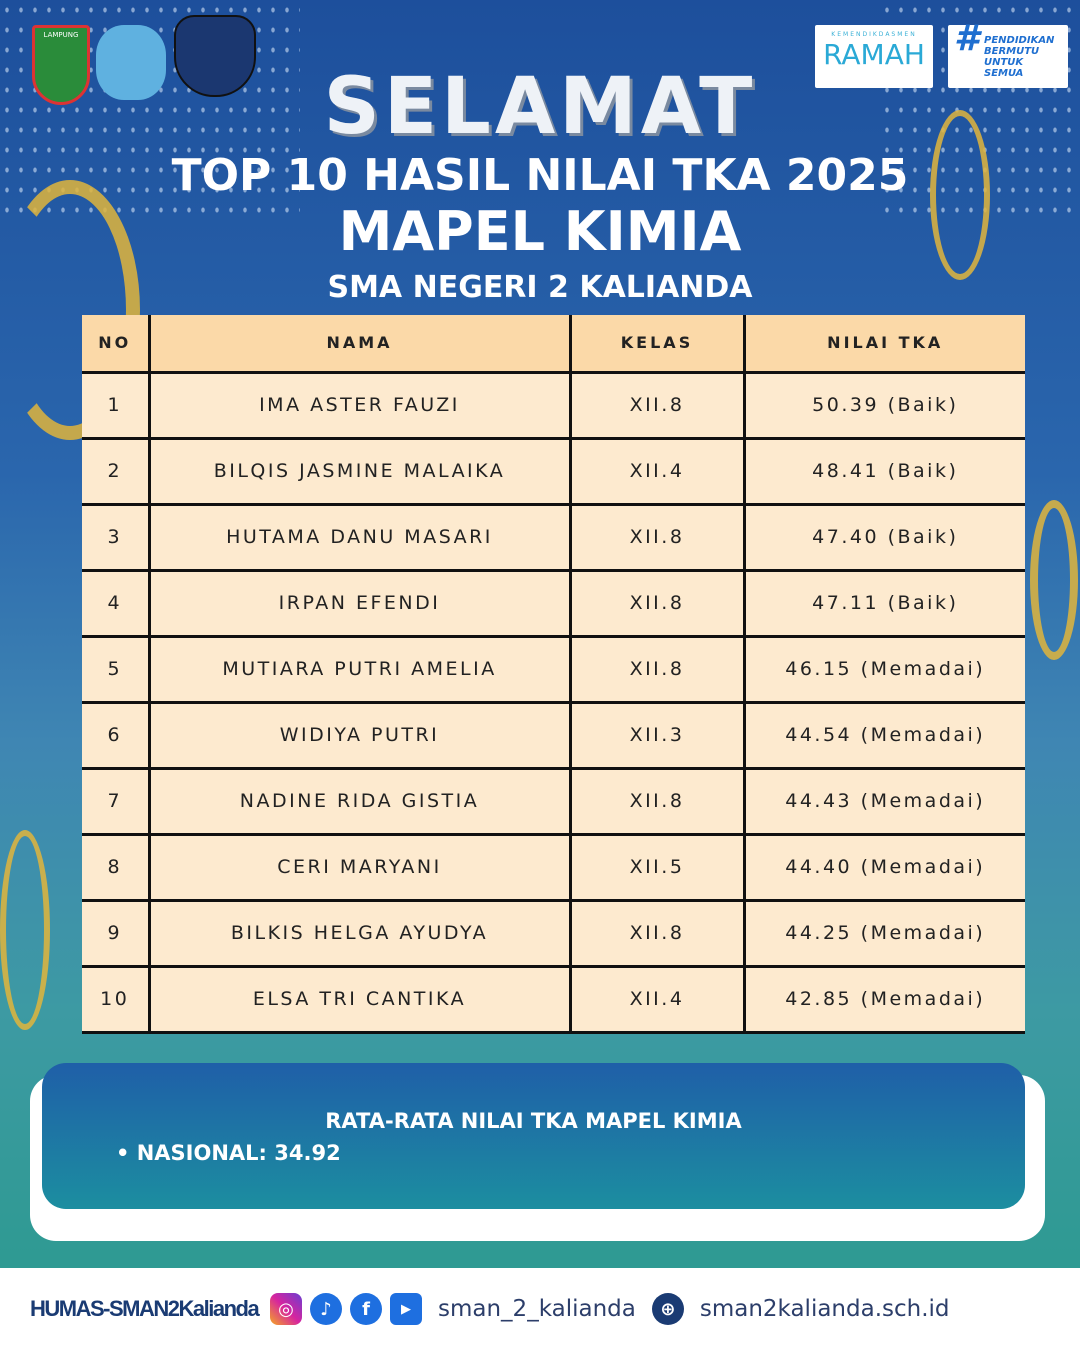  What do you see at coordinates (116, 933) in the screenshot?
I see `row-no: 9` at bounding box center [116, 933].